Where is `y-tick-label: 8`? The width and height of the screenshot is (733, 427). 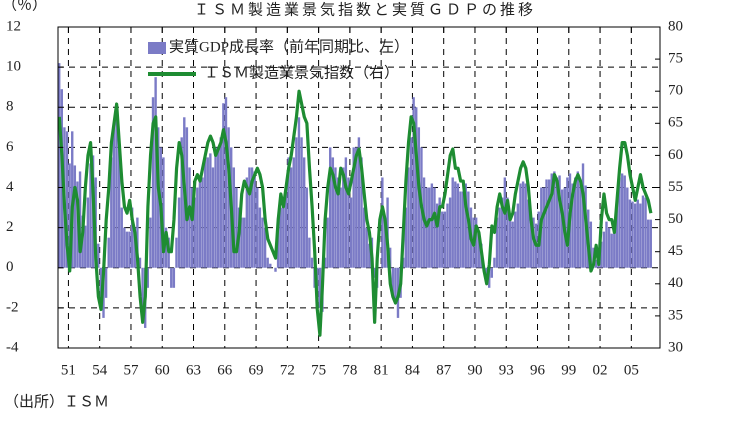
y-tick-label: 8 is located at coordinates (10, 107).